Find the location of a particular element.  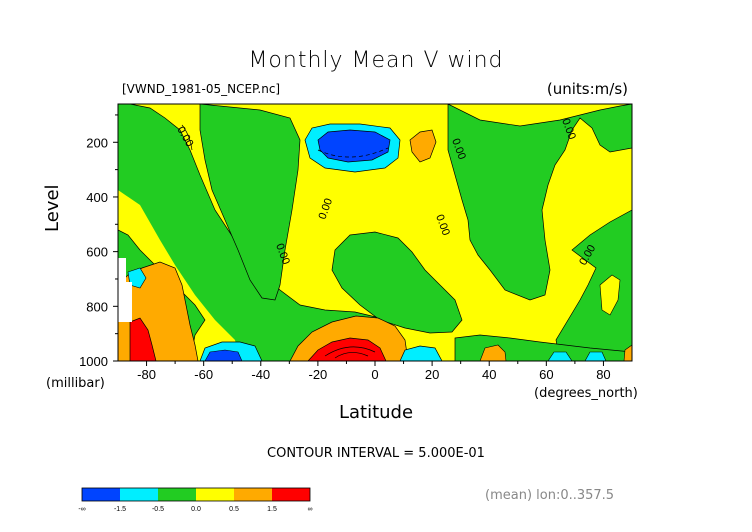

x-axis-label: Latitude is located at coordinates (376, 412).